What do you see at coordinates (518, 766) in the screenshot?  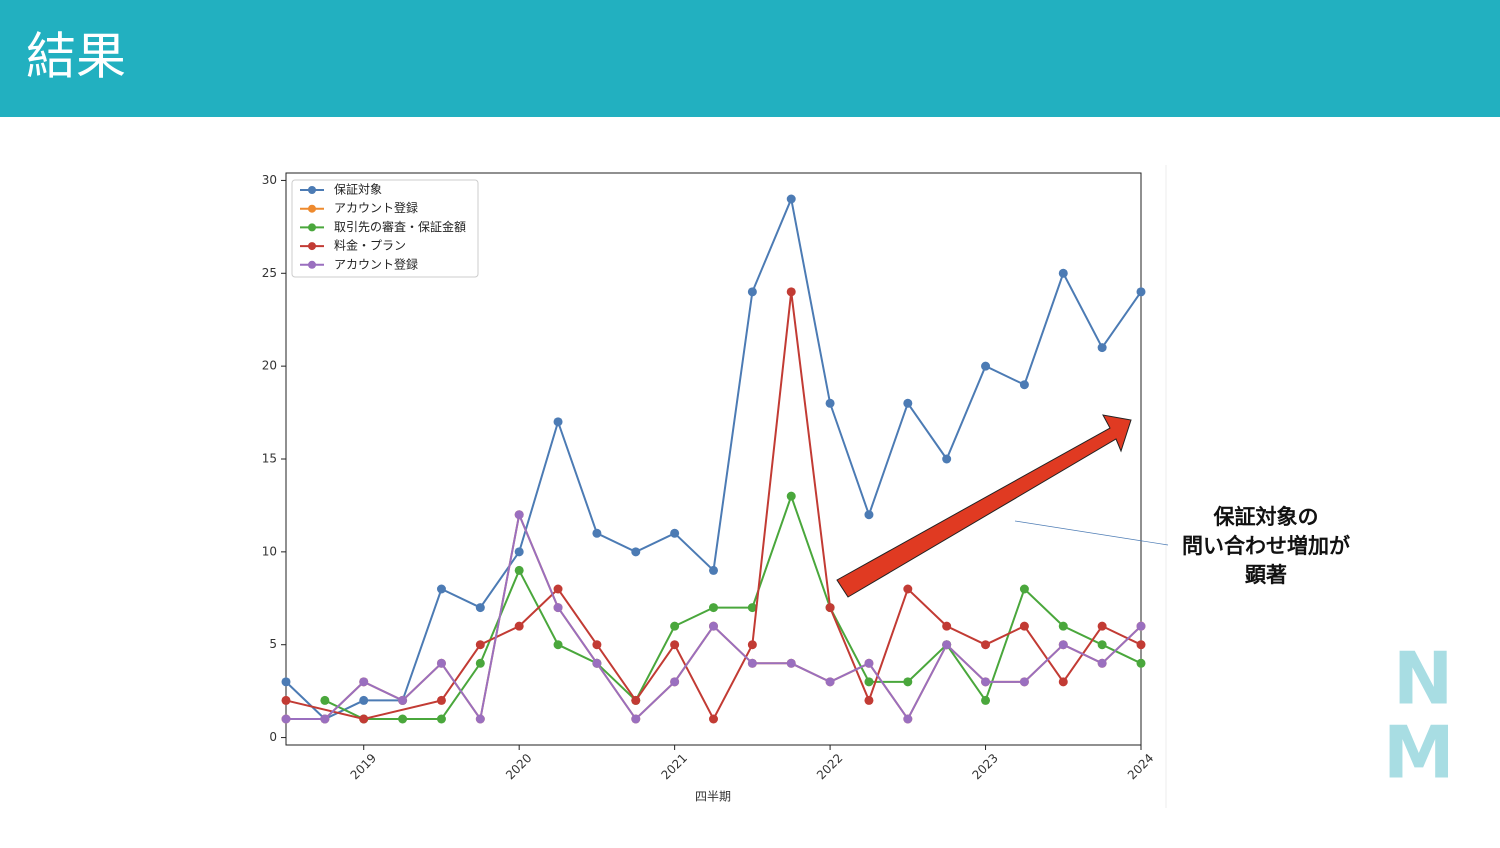 I see `x-tick-label: 2020` at bounding box center [518, 766].